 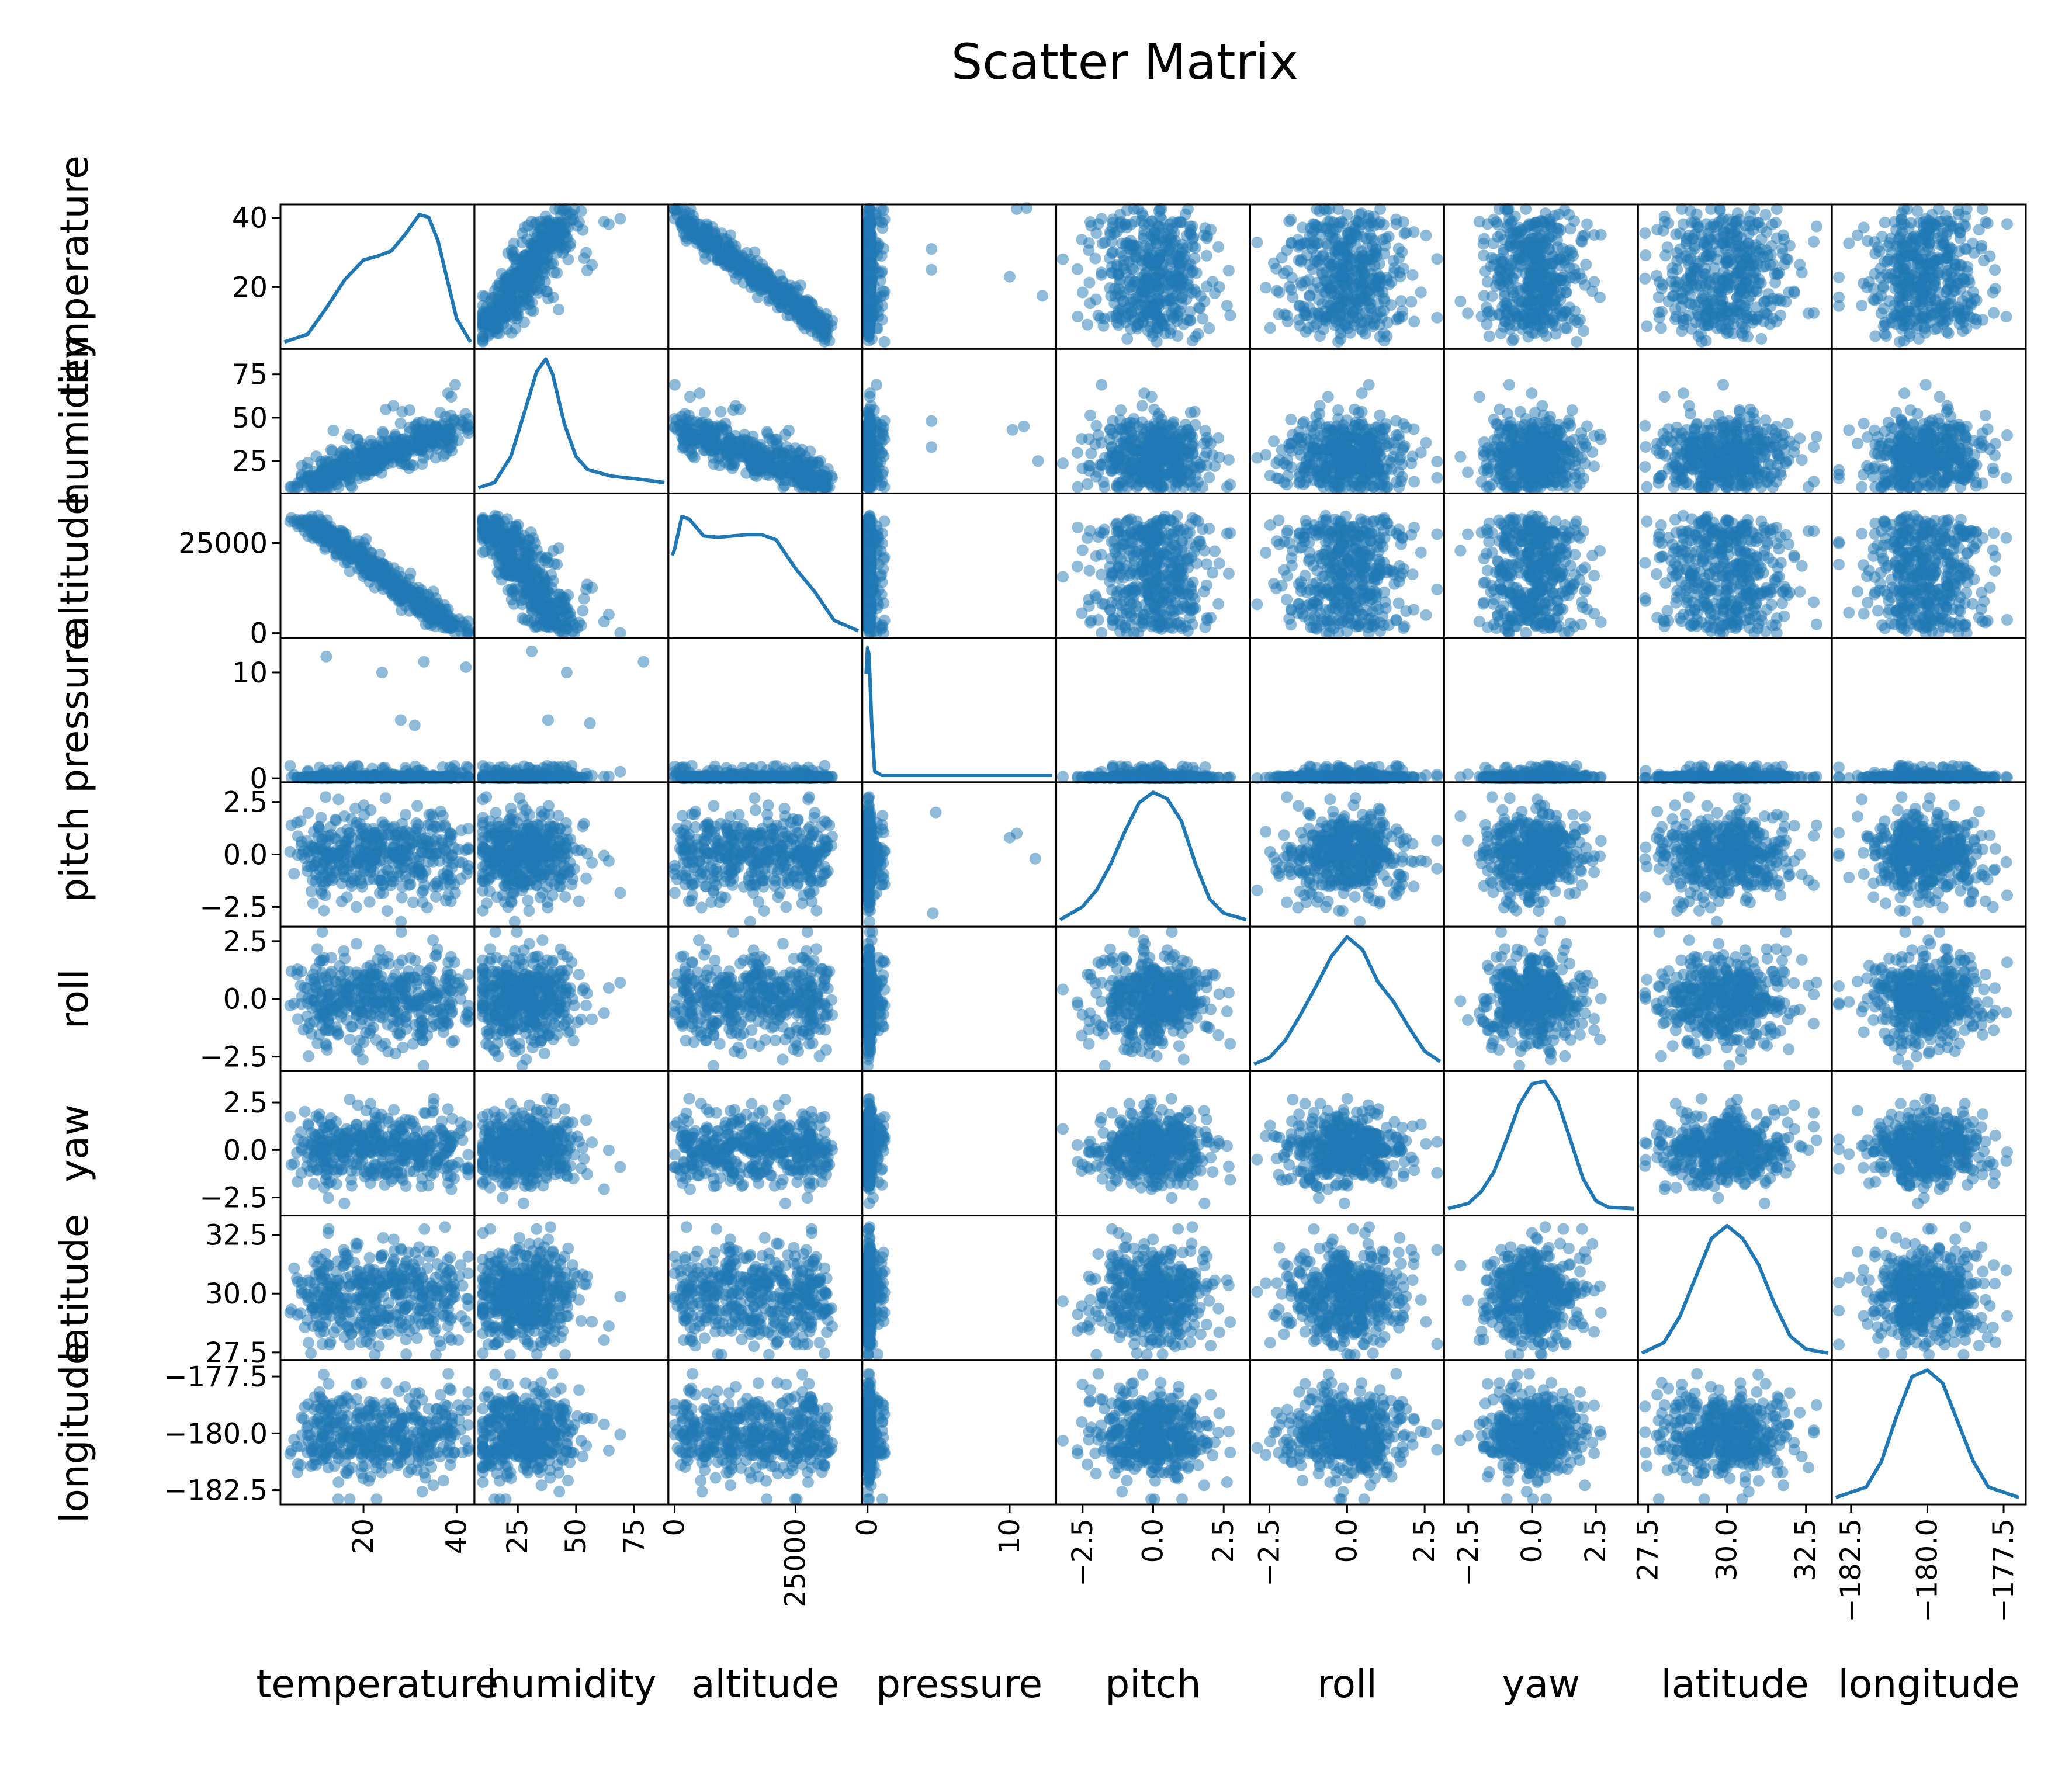 What do you see at coordinates (932, 447) in the screenshot?
I see `scatter-point-outlier` at bounding box center [932, 447].